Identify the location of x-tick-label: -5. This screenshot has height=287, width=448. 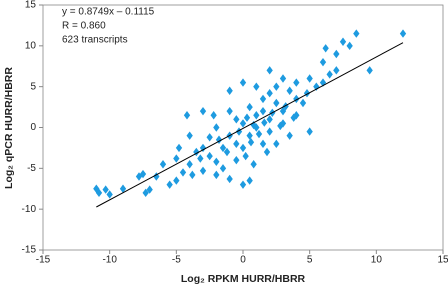
(176, 260).